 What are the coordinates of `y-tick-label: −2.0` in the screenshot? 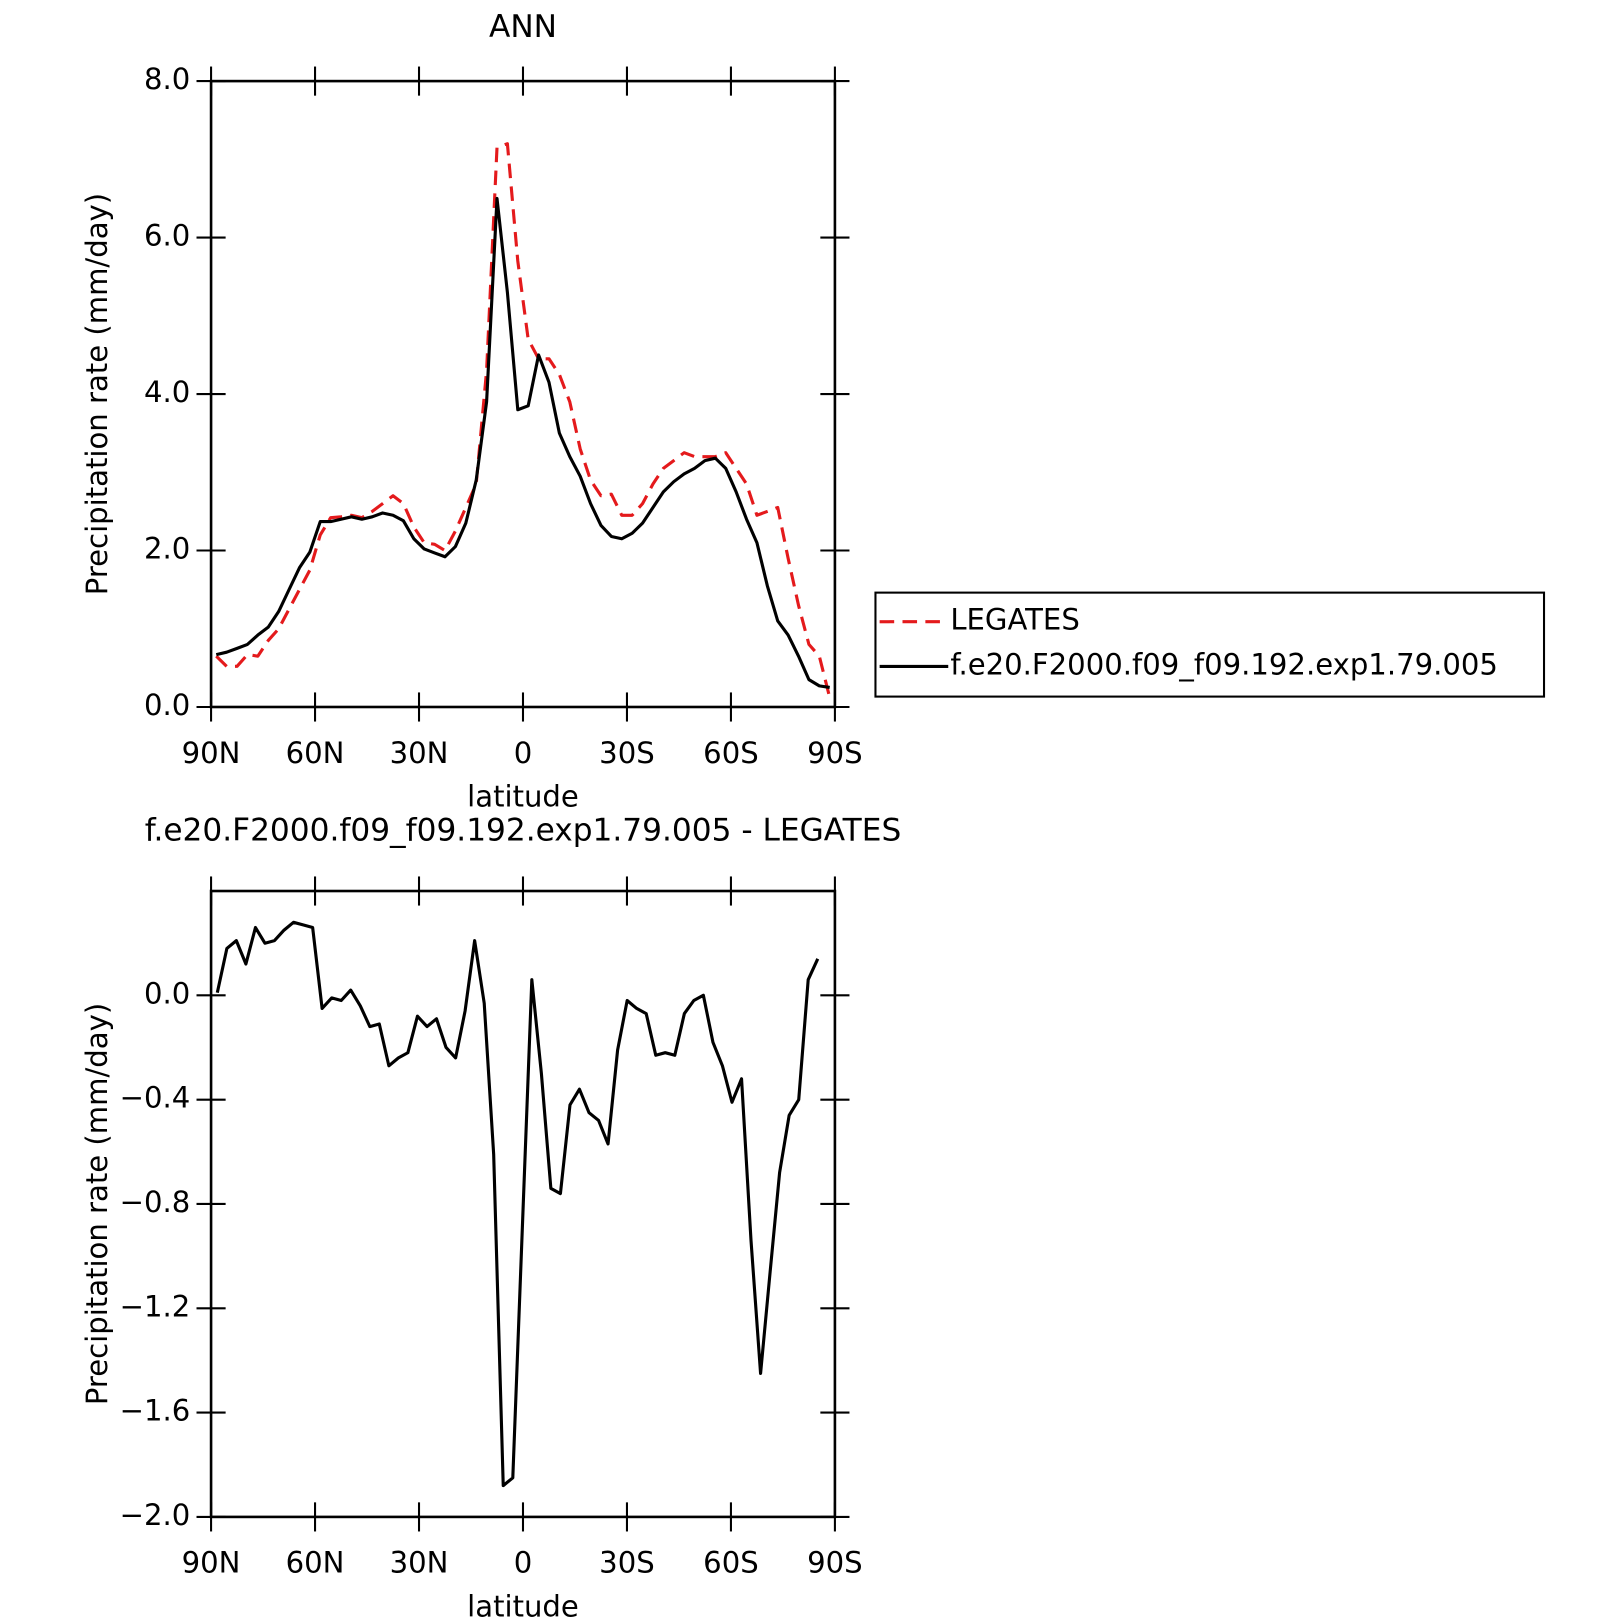 It's located at (155, 1515).